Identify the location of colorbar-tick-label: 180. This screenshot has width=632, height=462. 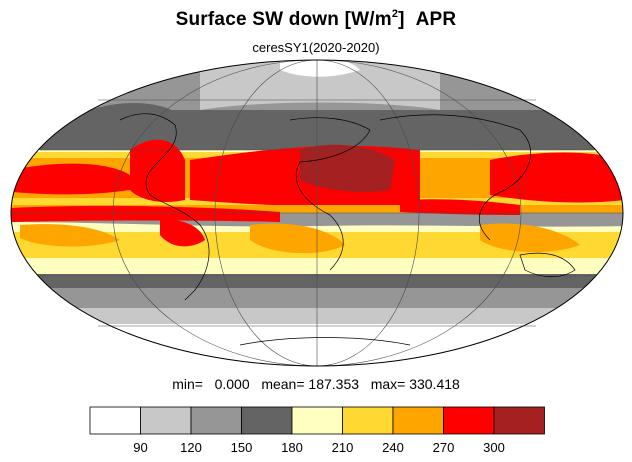
(292, 447).